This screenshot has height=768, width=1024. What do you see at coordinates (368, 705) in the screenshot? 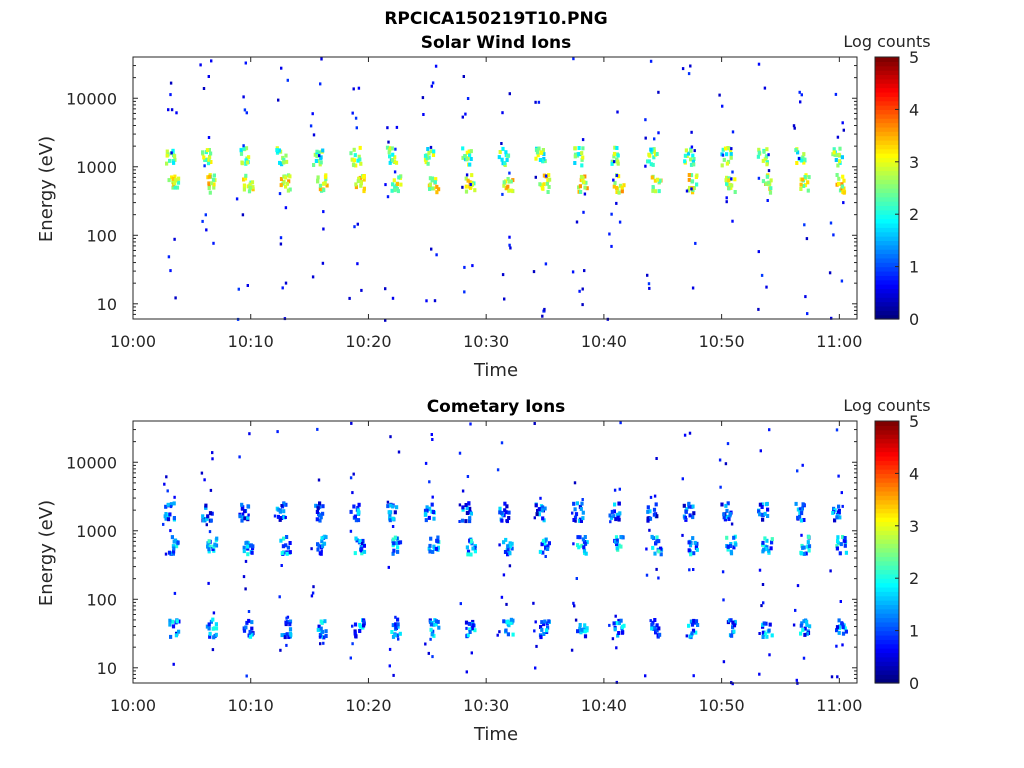
I see `x-tick-label: 10:20` at bounding box center [368, 705].